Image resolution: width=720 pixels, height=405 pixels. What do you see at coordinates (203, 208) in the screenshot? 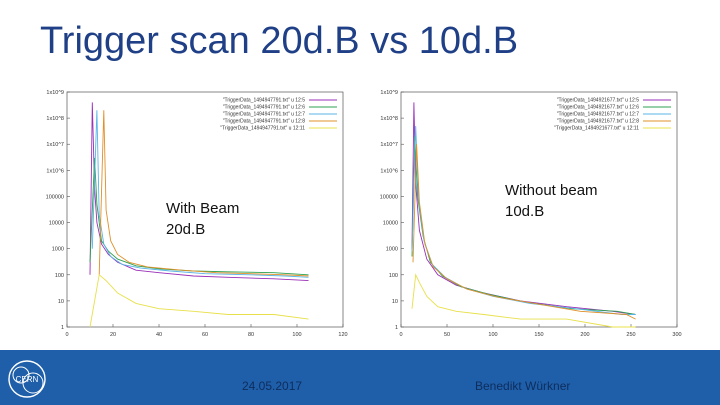
I see `annotation-with-beam-line1: With Beam` at bounding box center [203, 208].